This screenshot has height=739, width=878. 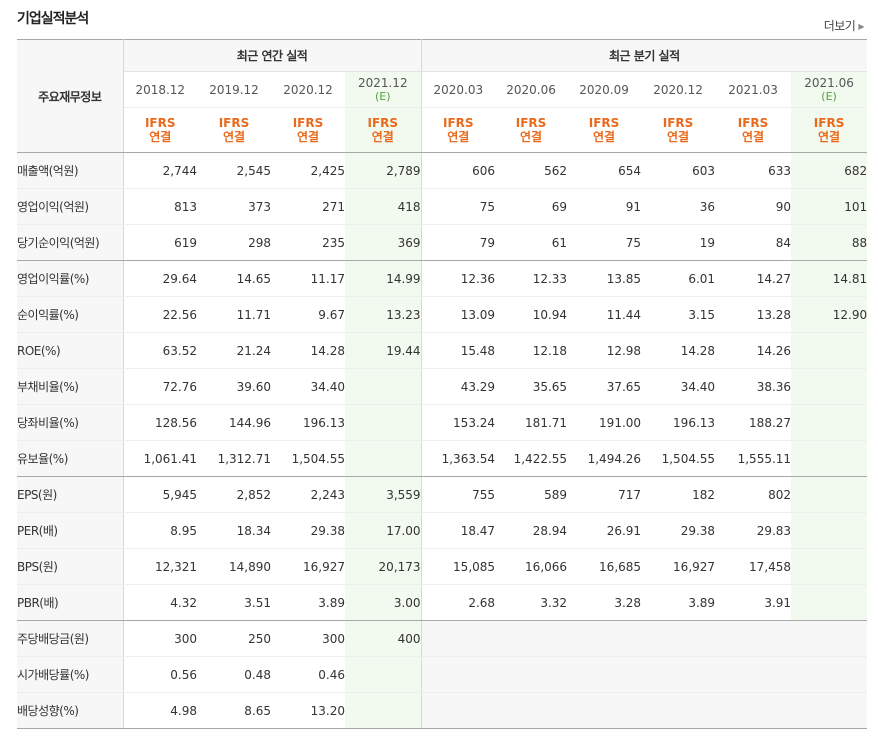 I want to click on table-cell: 22.56, so click(x=160, y=314).